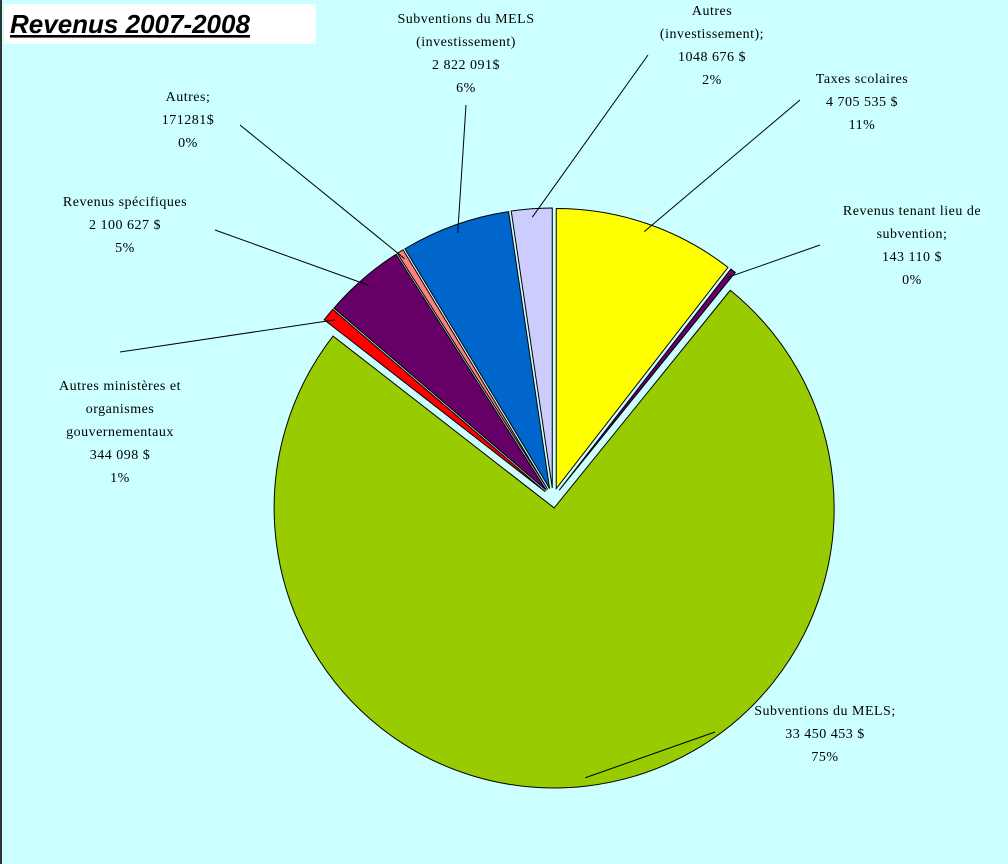  What do you see at coordinates (912, 234) in the screenshot?
I see `slice-label: subvention;` at bounding box center [912, 234].